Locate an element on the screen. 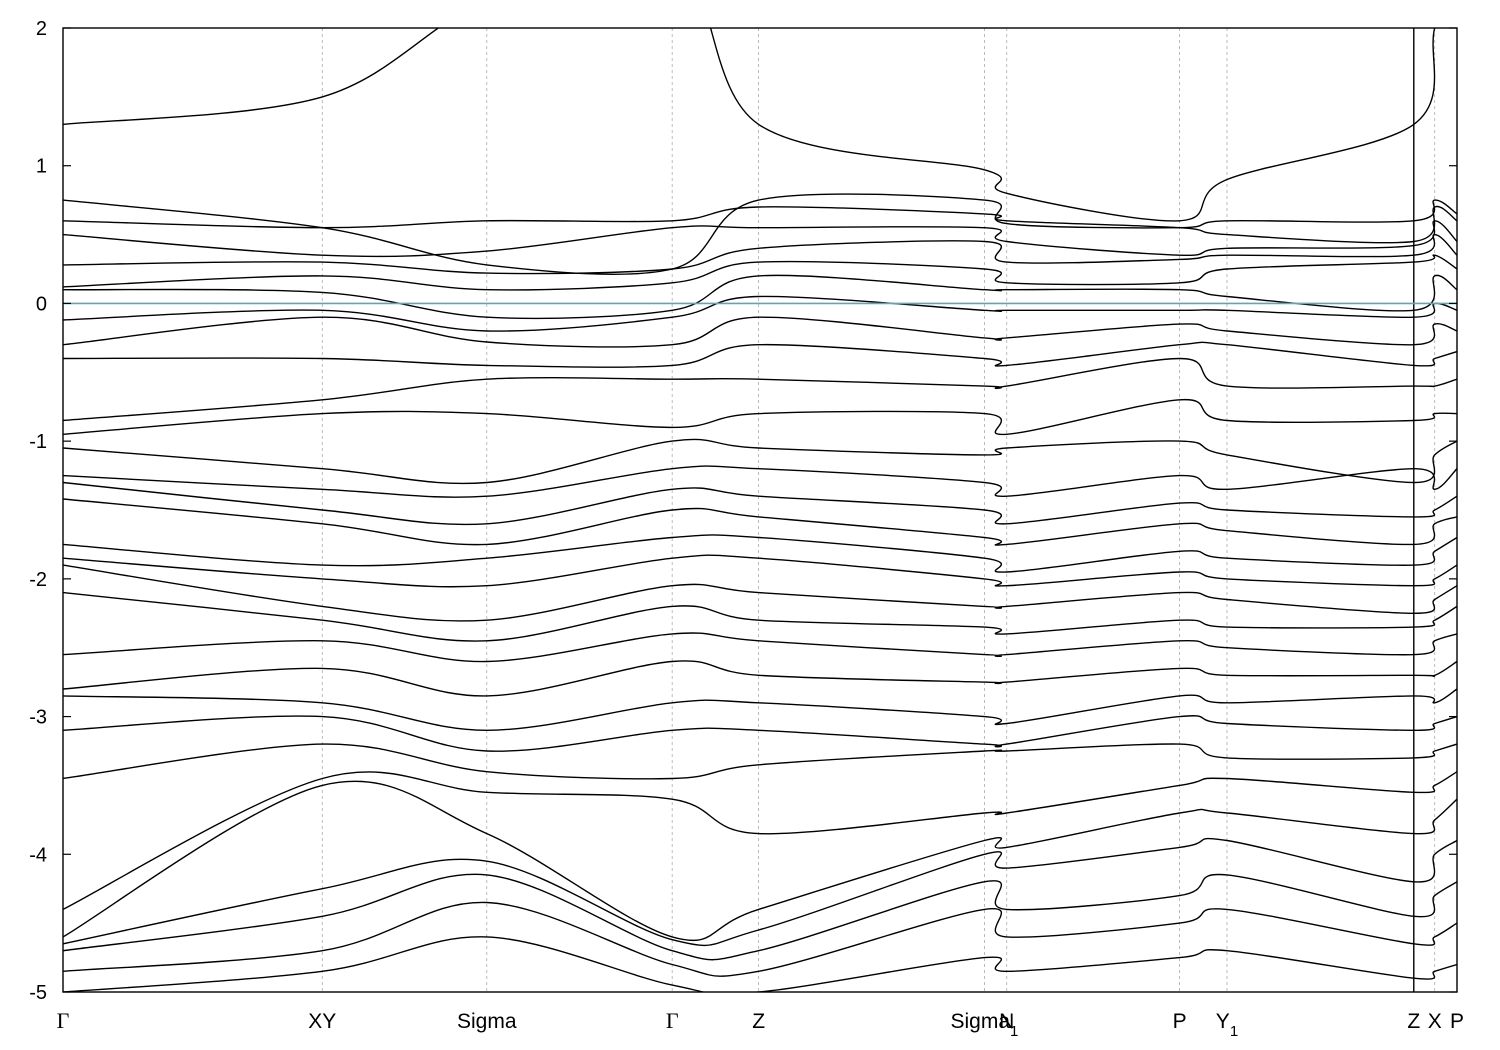  x-tick-label: N is located at coordinates (1006, 1021).